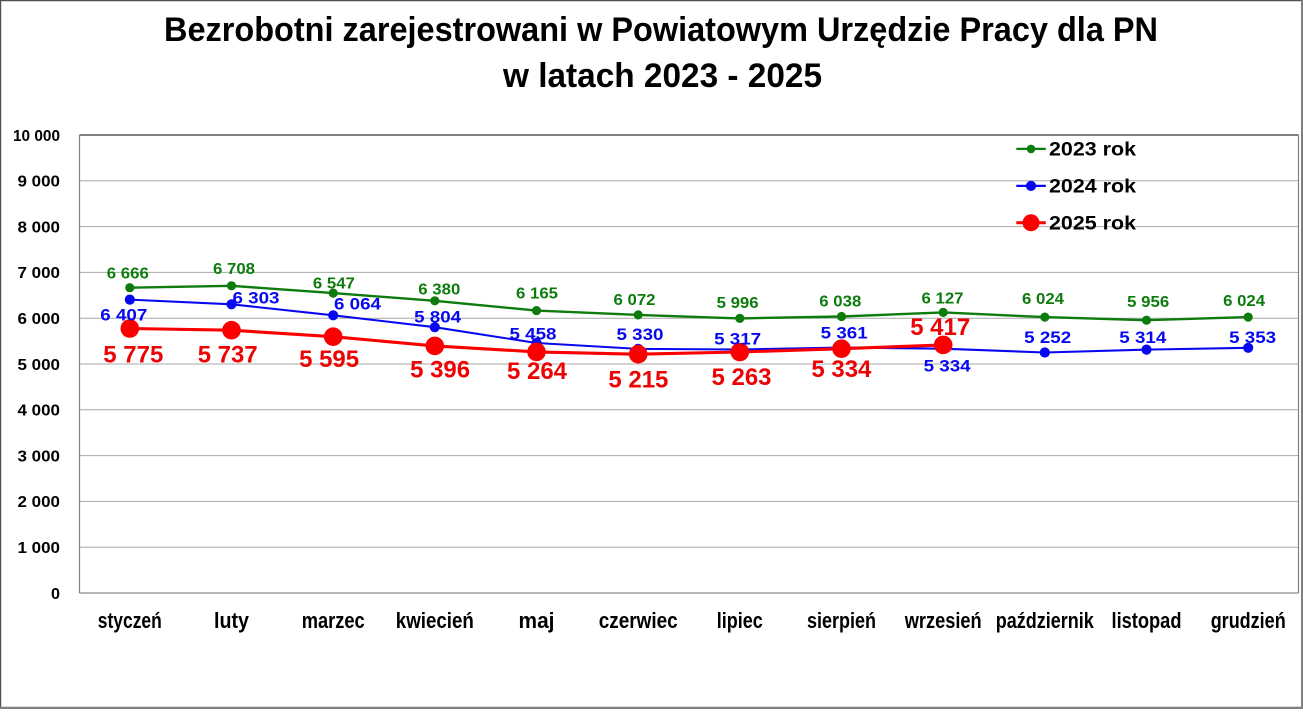 The image size is (1303, 714). What do you see at coordinates (737, 338) in the screenshot?
I see `svg-text: 5 317` at bounding box center [737, 338].